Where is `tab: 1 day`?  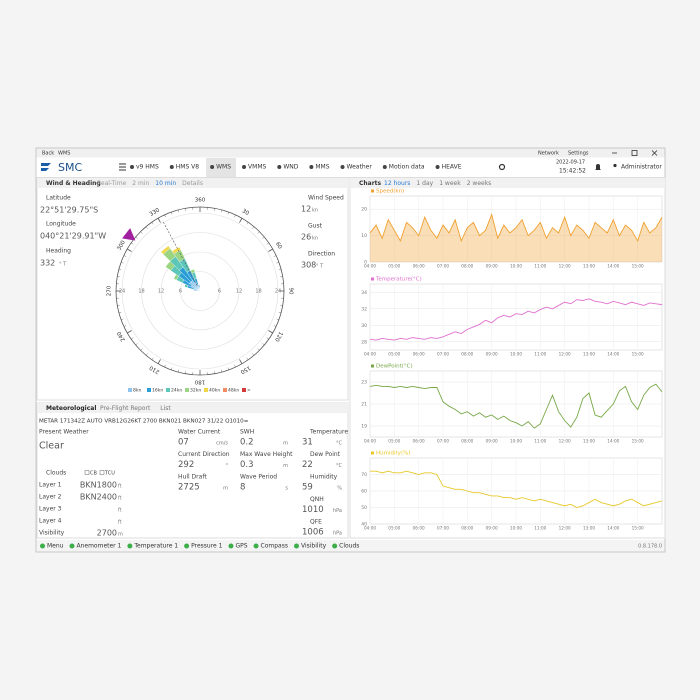 tab: 1 day is located at coordinates (424, 183).